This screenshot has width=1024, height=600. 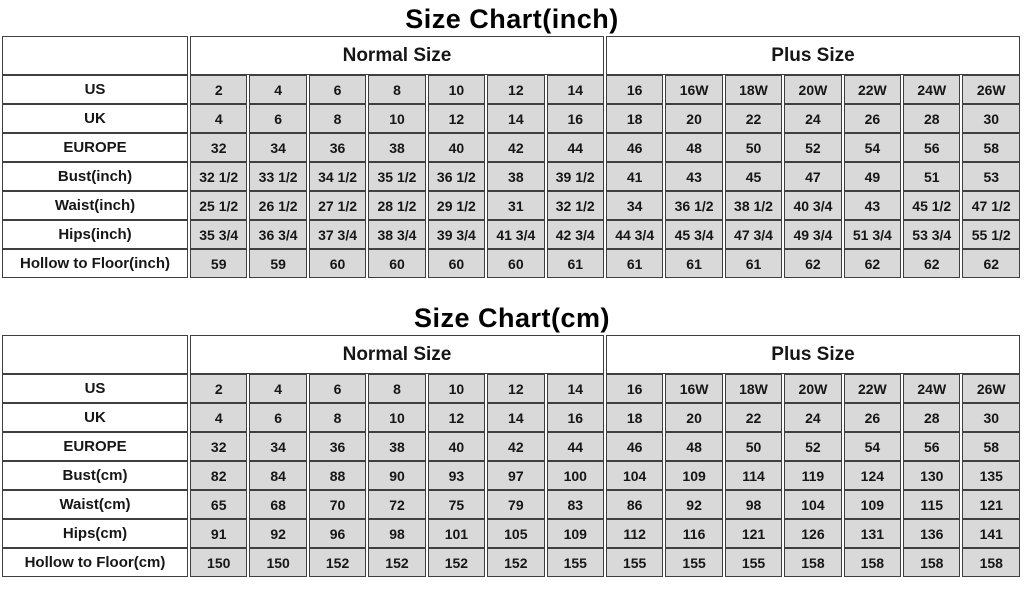 What do you see at coordinates (694, 205) in the screenshot?
I see `size-value-cell: 36 1/2` at bounding box center [694, 205].